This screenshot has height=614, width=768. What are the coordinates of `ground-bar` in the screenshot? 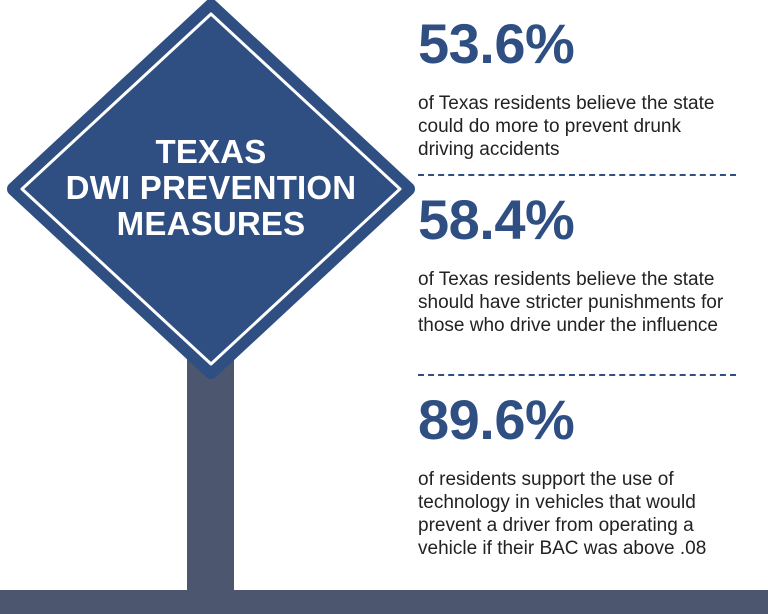 It's located at (384, 602).